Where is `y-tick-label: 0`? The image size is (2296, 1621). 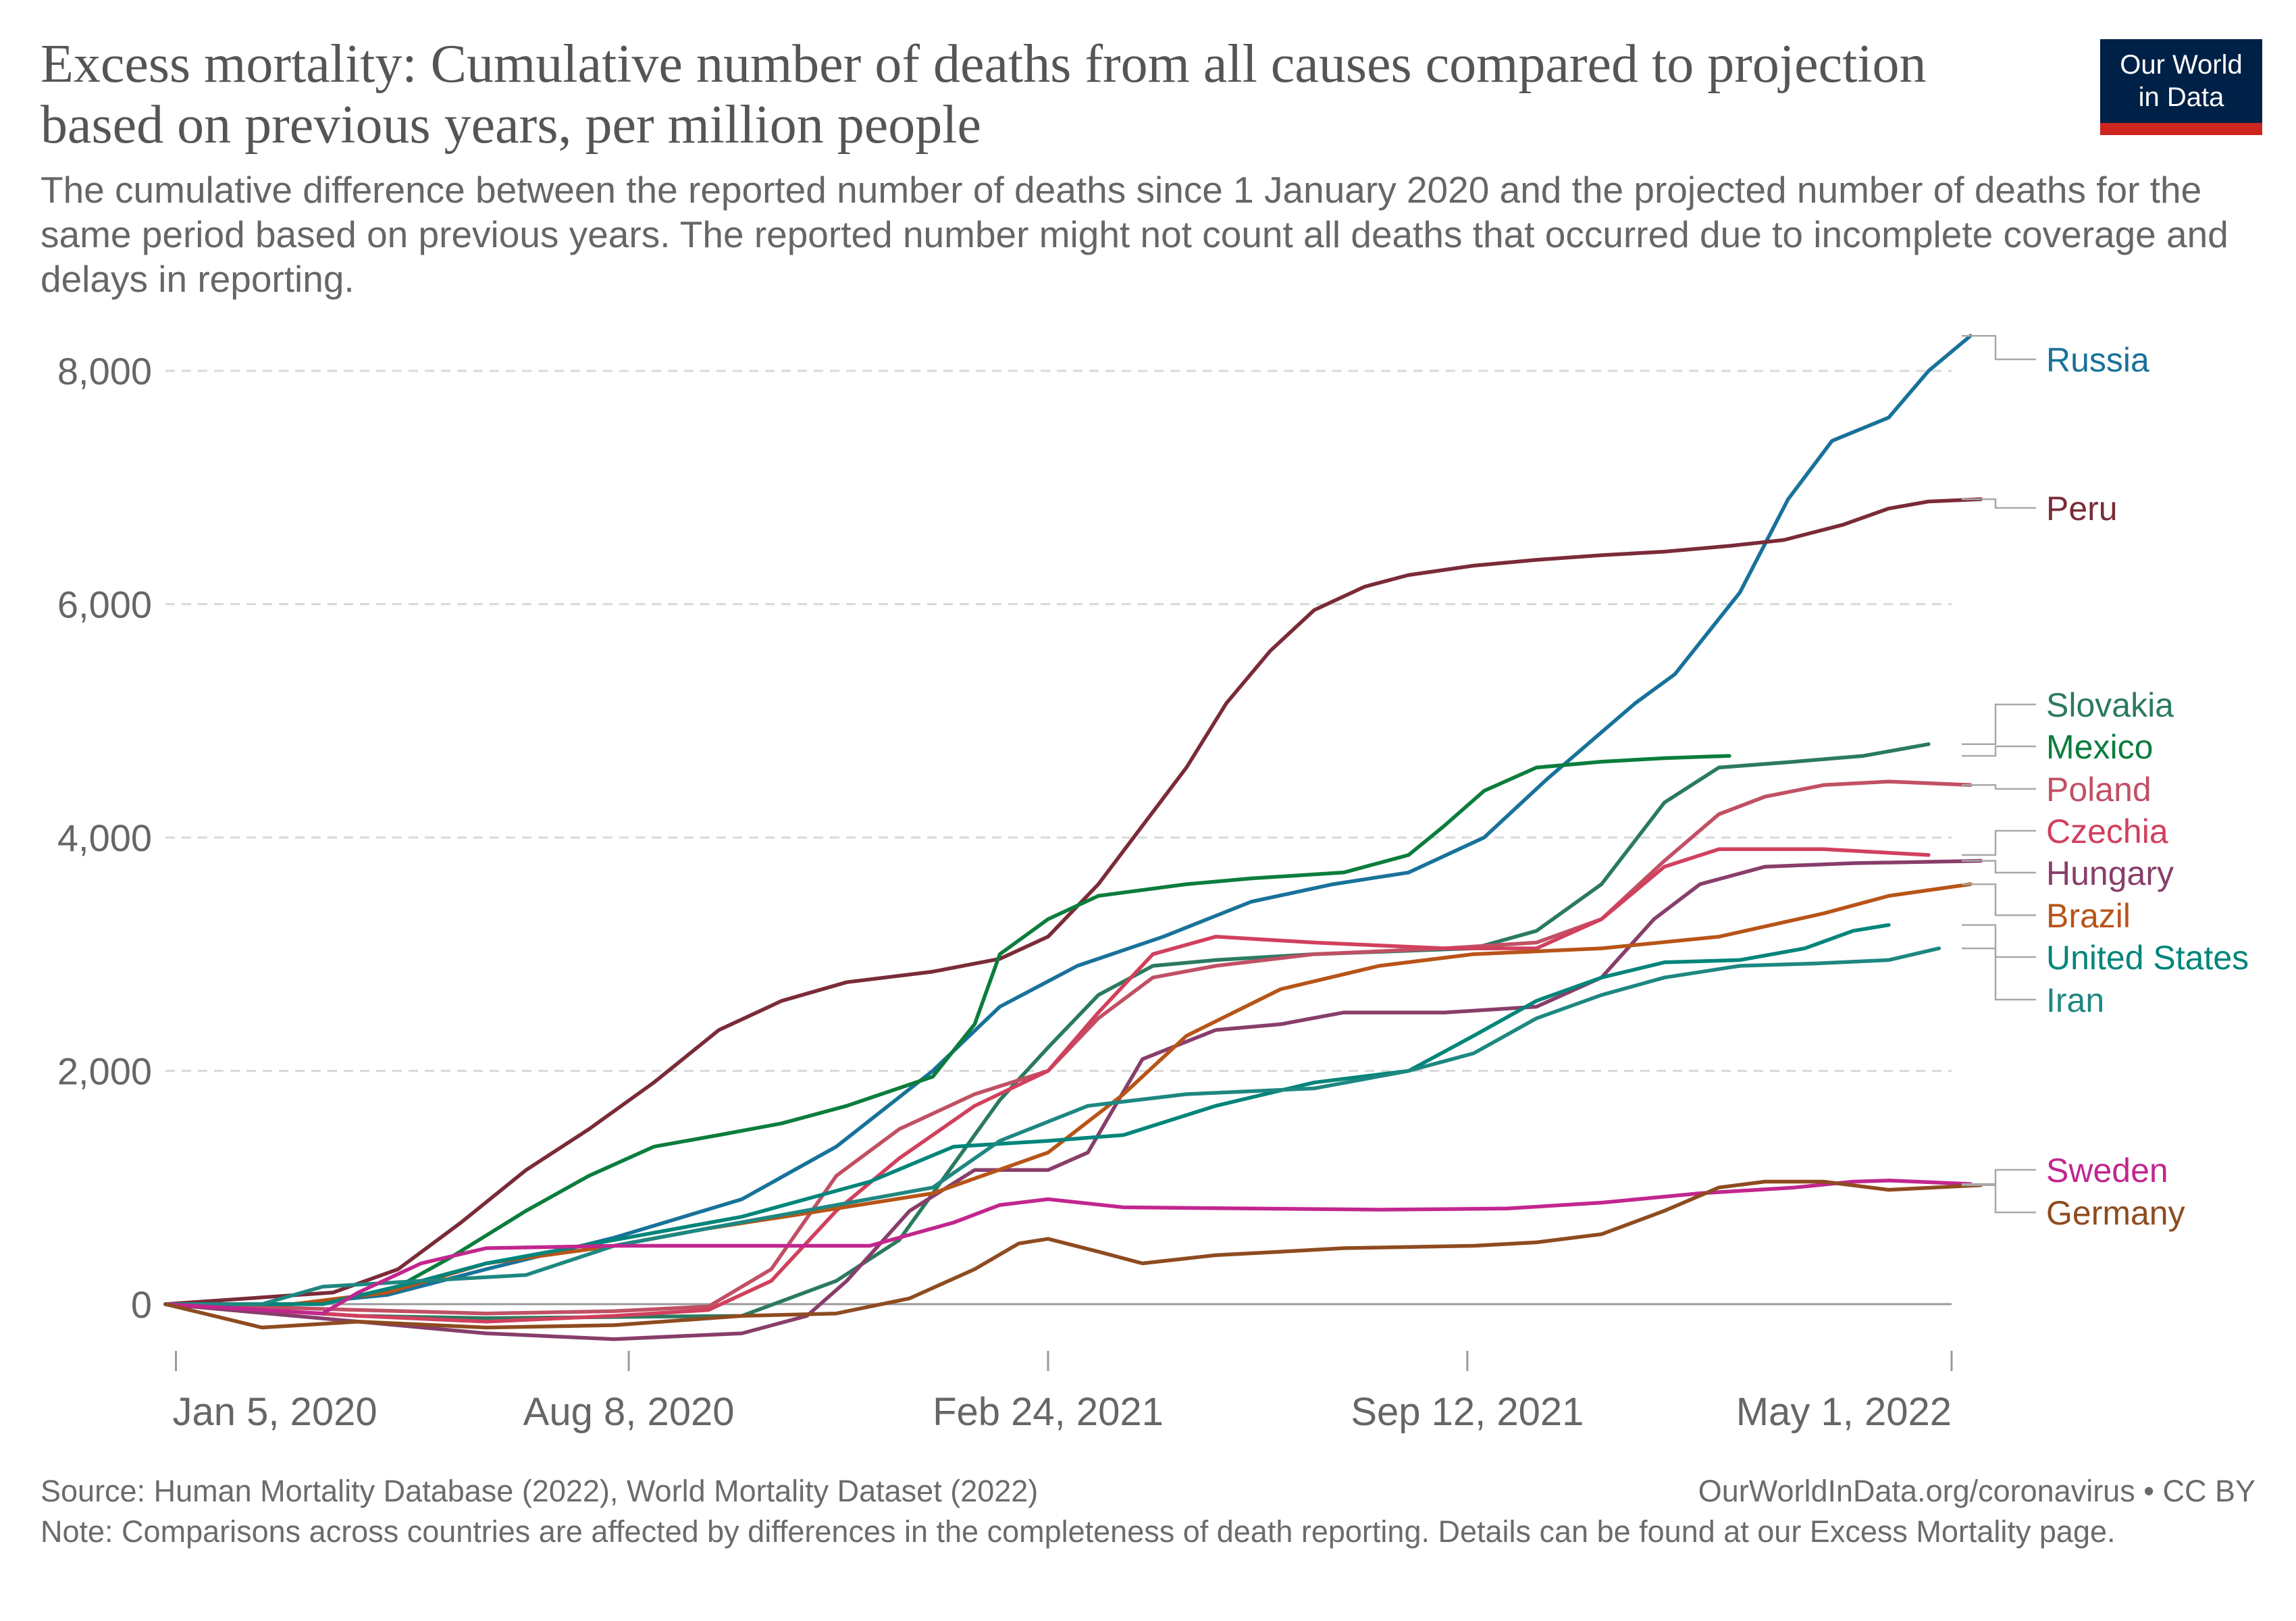 y-tick-label: 0 is located at coordinates (141, 1304).